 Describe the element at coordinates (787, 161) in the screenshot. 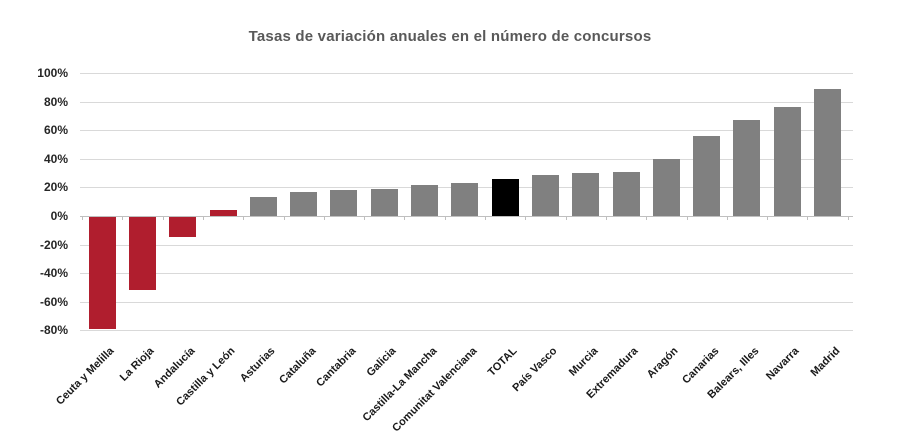

I see `bar-navarra` at that location.